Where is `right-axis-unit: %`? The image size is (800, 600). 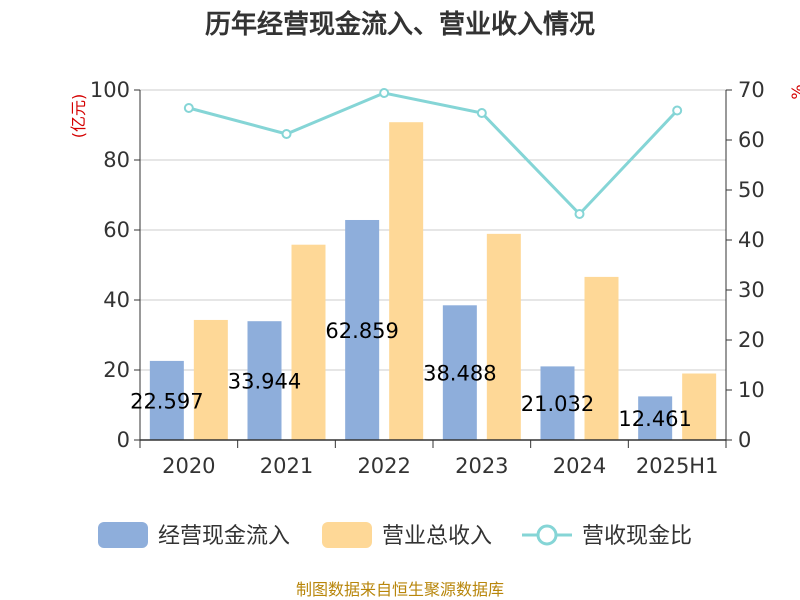 right-axis-unit: % is located at coordinates (794, 91).